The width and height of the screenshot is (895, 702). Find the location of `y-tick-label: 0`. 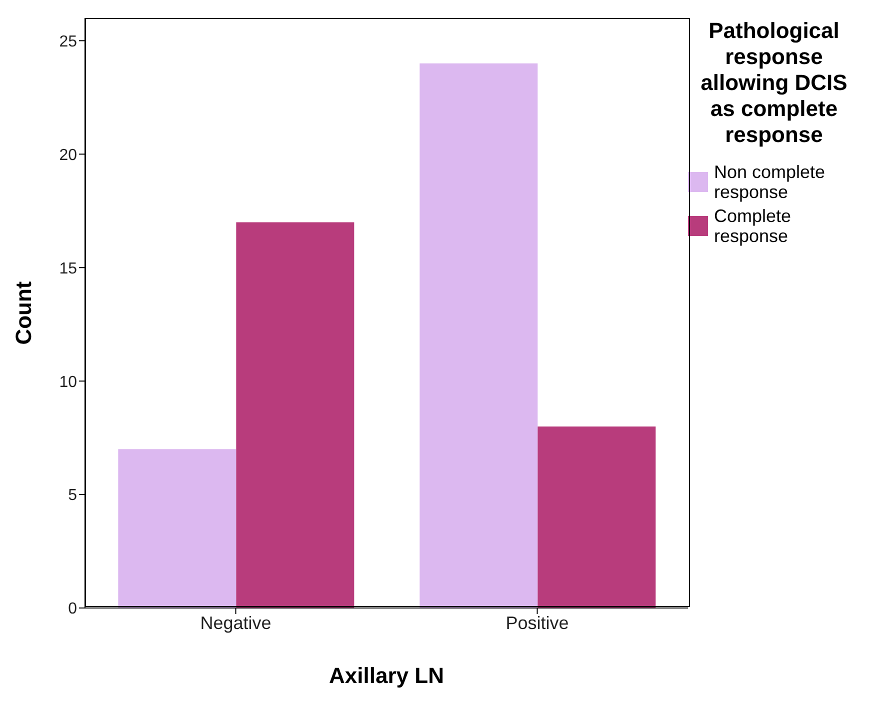

y-tick-label: 0 is located at coordinates (73, 609).